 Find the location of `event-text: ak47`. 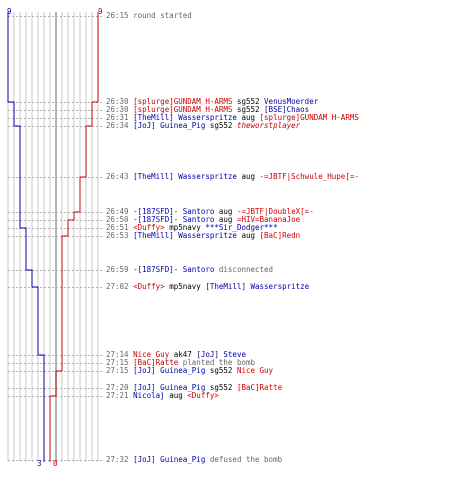

event-text: ak47 is located at coordinates (183, 354).